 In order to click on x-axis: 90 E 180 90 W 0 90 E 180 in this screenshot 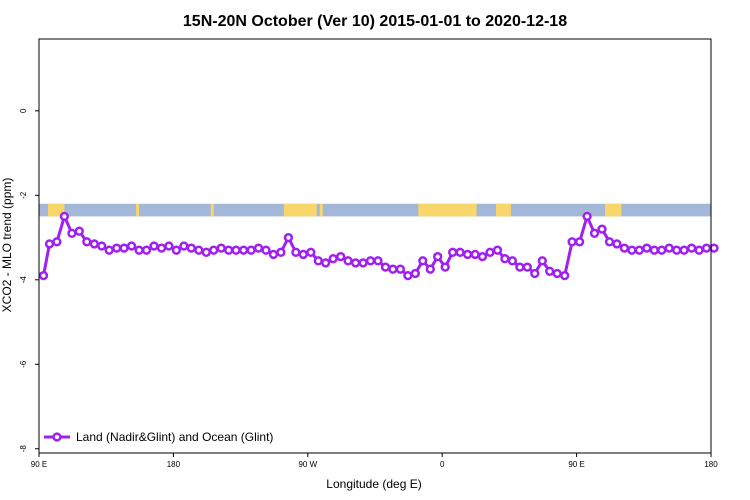, I will do `click(374, 461)`.